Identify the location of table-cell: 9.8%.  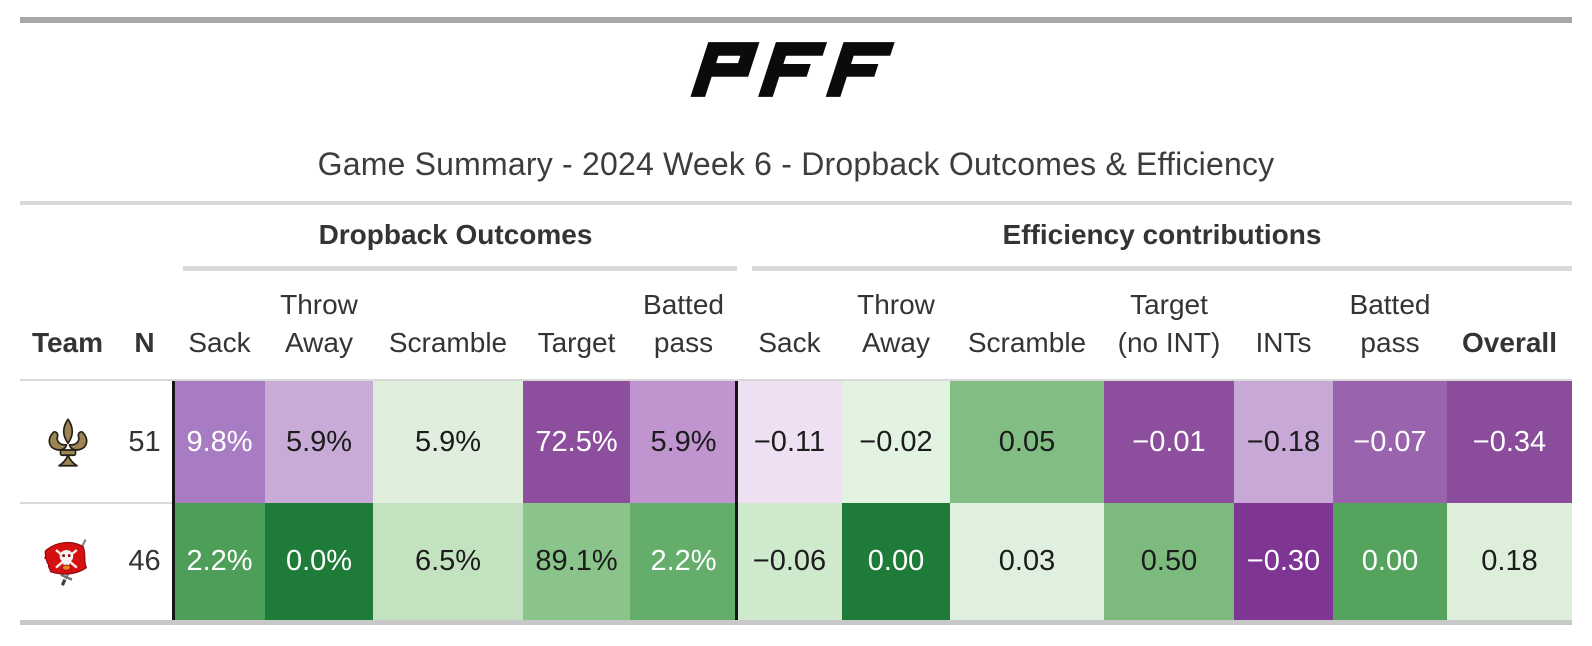
(219, 442).